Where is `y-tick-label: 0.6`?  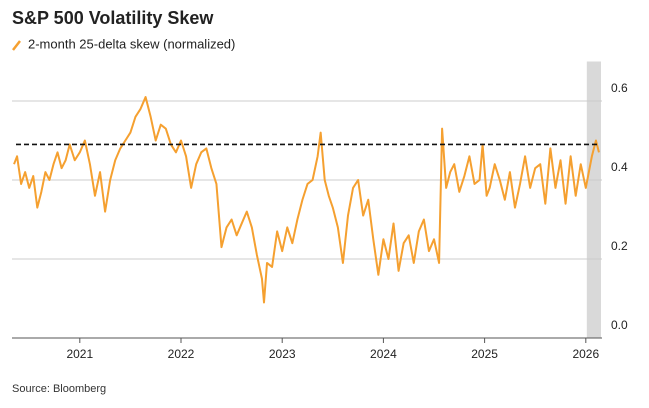 y-tick-label: 0.6 is located at coordinates (619, 88).